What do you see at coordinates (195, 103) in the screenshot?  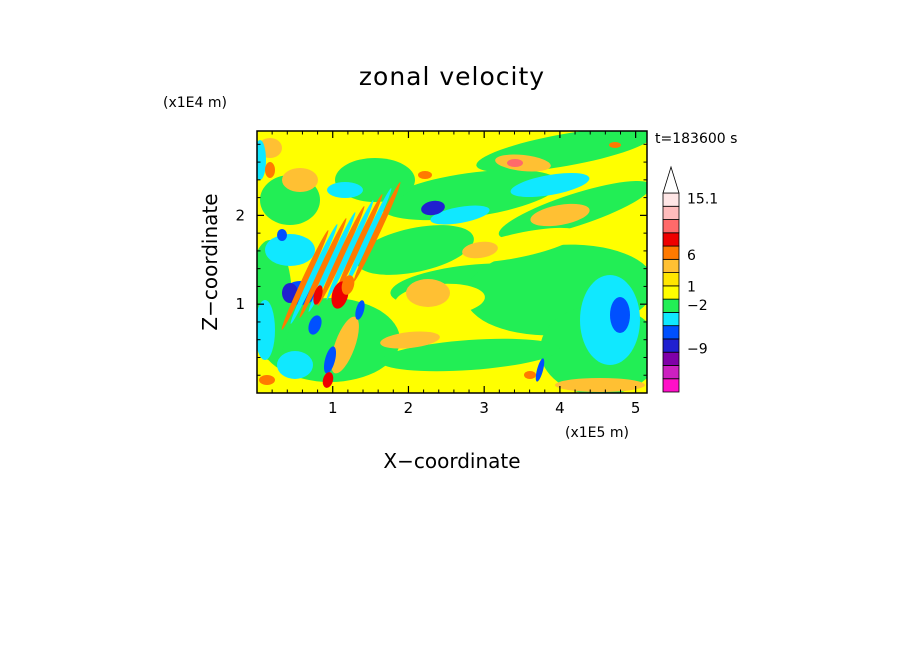 I see `y-axis-unit: (x1E4 m)` at bounding box center [195, 103].